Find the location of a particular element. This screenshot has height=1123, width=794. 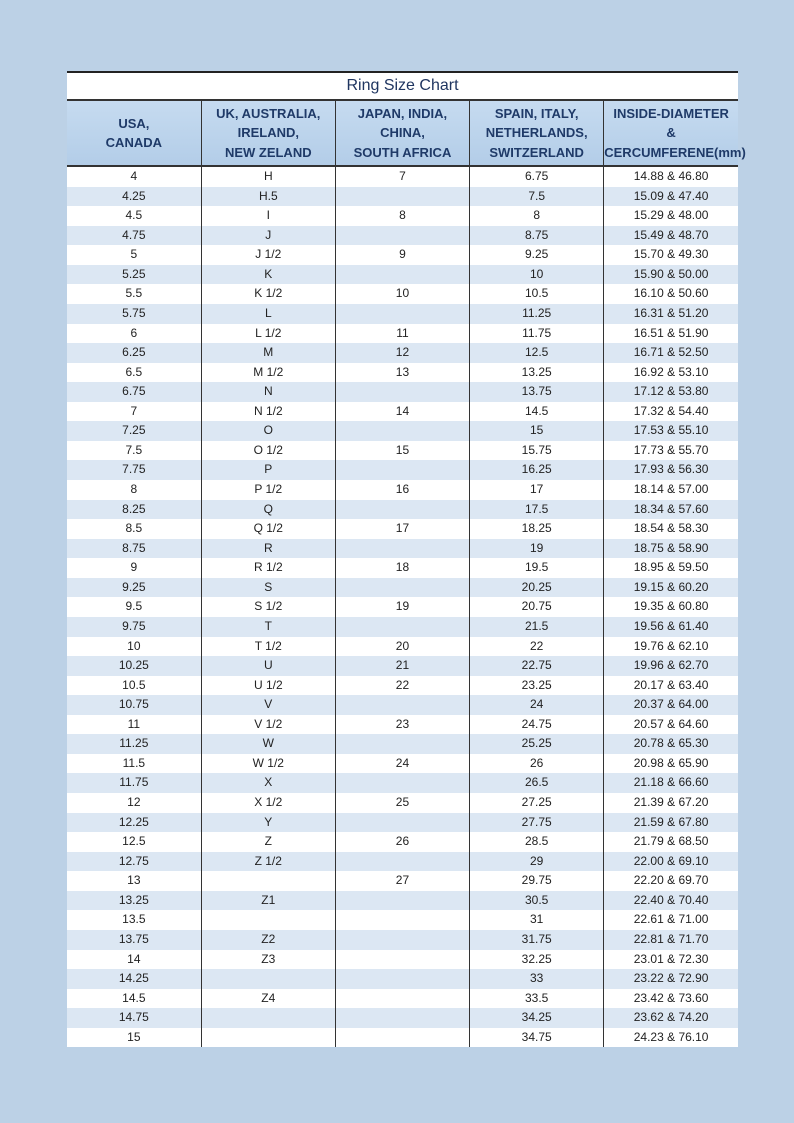

cell-spain-italy: 23.25 is located at coordinates (536, 685).